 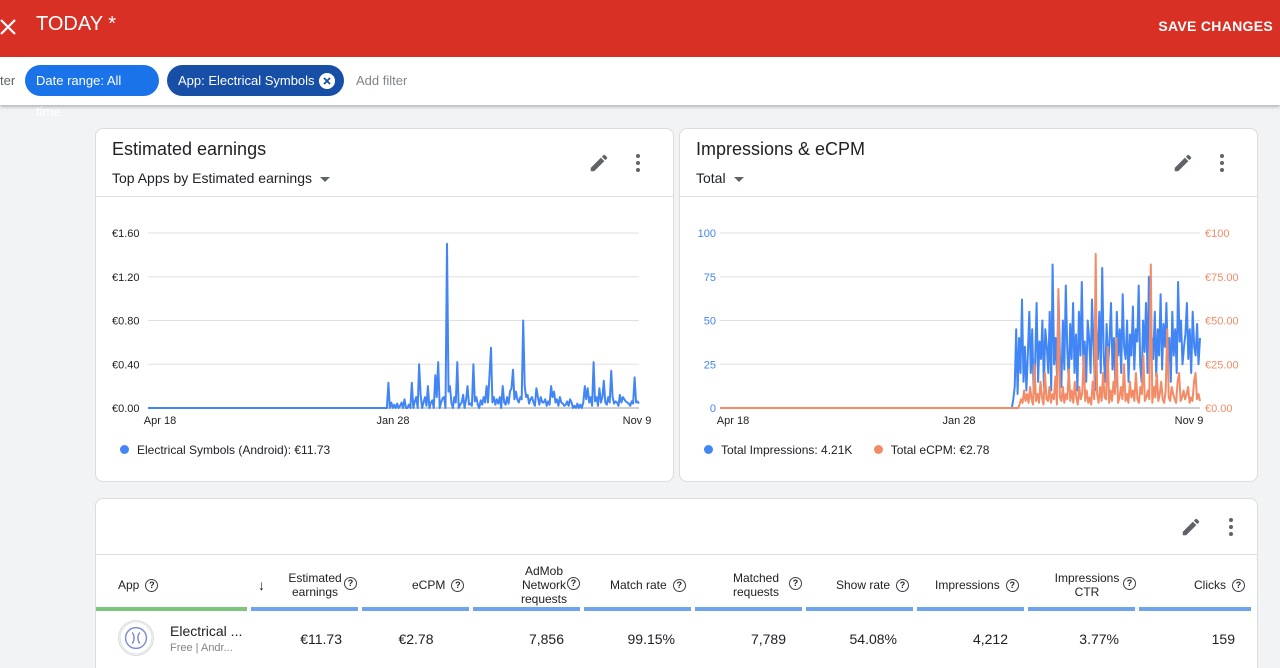 What do you see at coordinates (873, 639) in the screenshot?
I see `cell-show-rate: 54.08%` at bounding box center [873, 639].